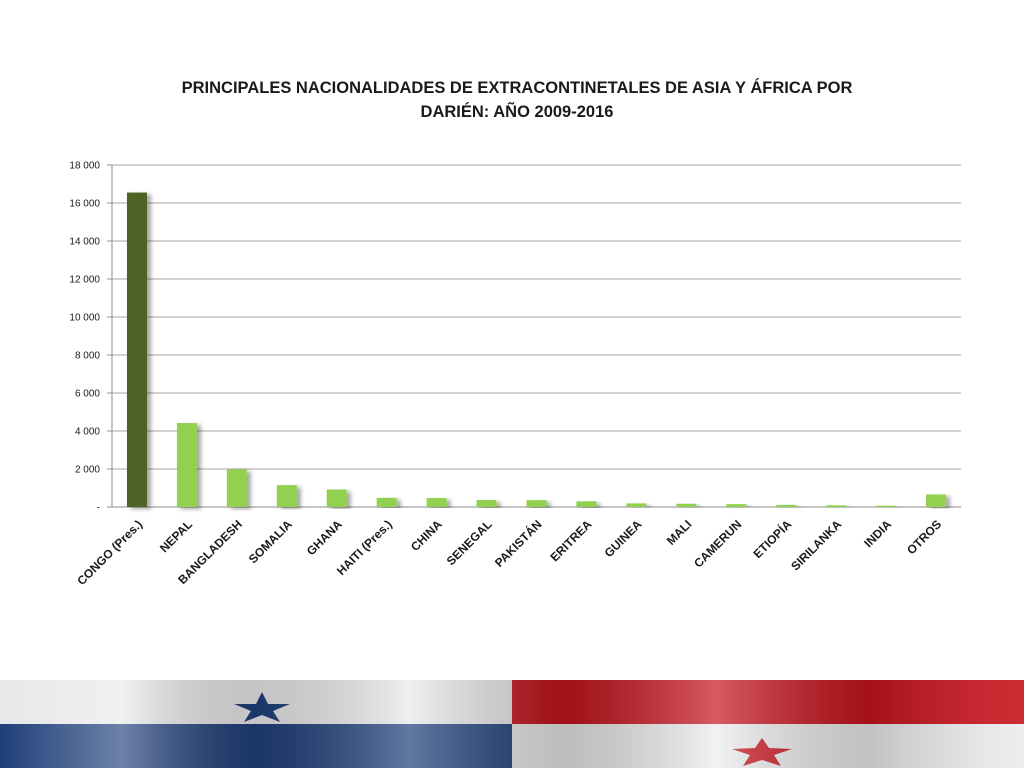 The width and height of the screenshot is (1024, 768). I want to click on y-tick-label: 12 000, so click(84, 280).